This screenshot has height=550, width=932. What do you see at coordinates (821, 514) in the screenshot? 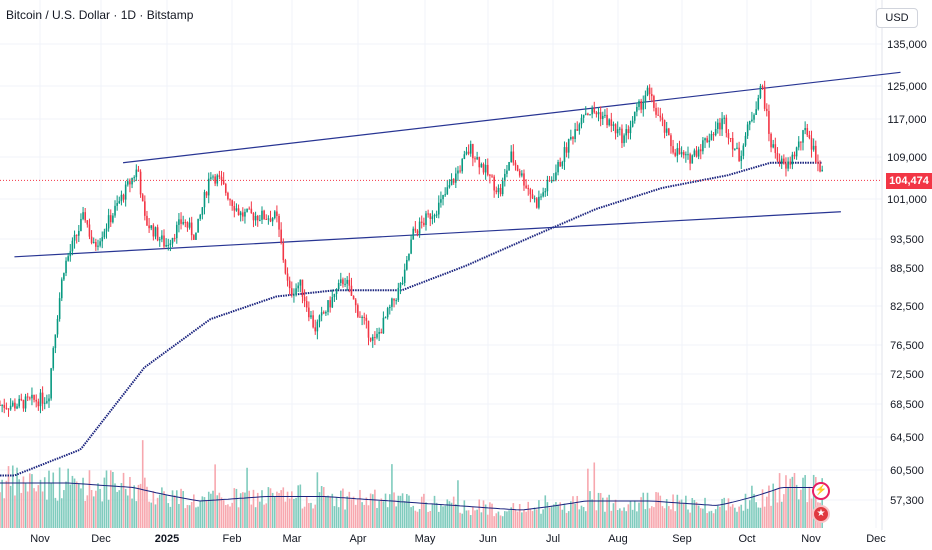
I see `us-flag-icon: ★` at bounding box center [821, 514].